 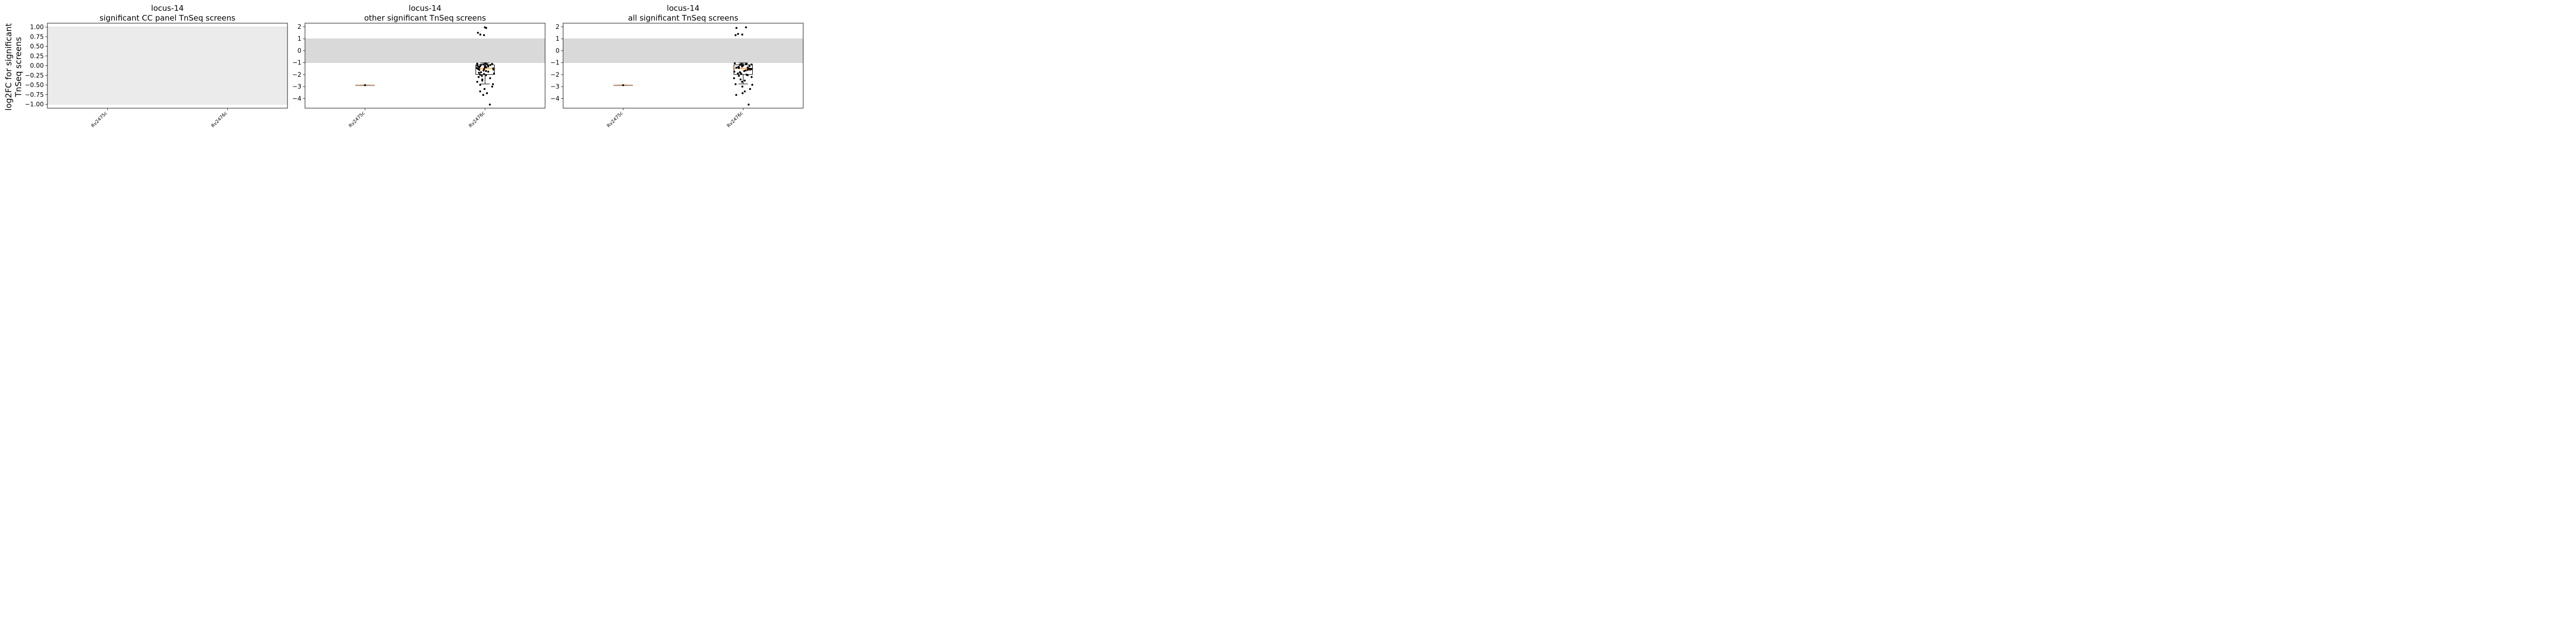 I want to click on y-tick-label: 0.50, so click(x=37, y=47).